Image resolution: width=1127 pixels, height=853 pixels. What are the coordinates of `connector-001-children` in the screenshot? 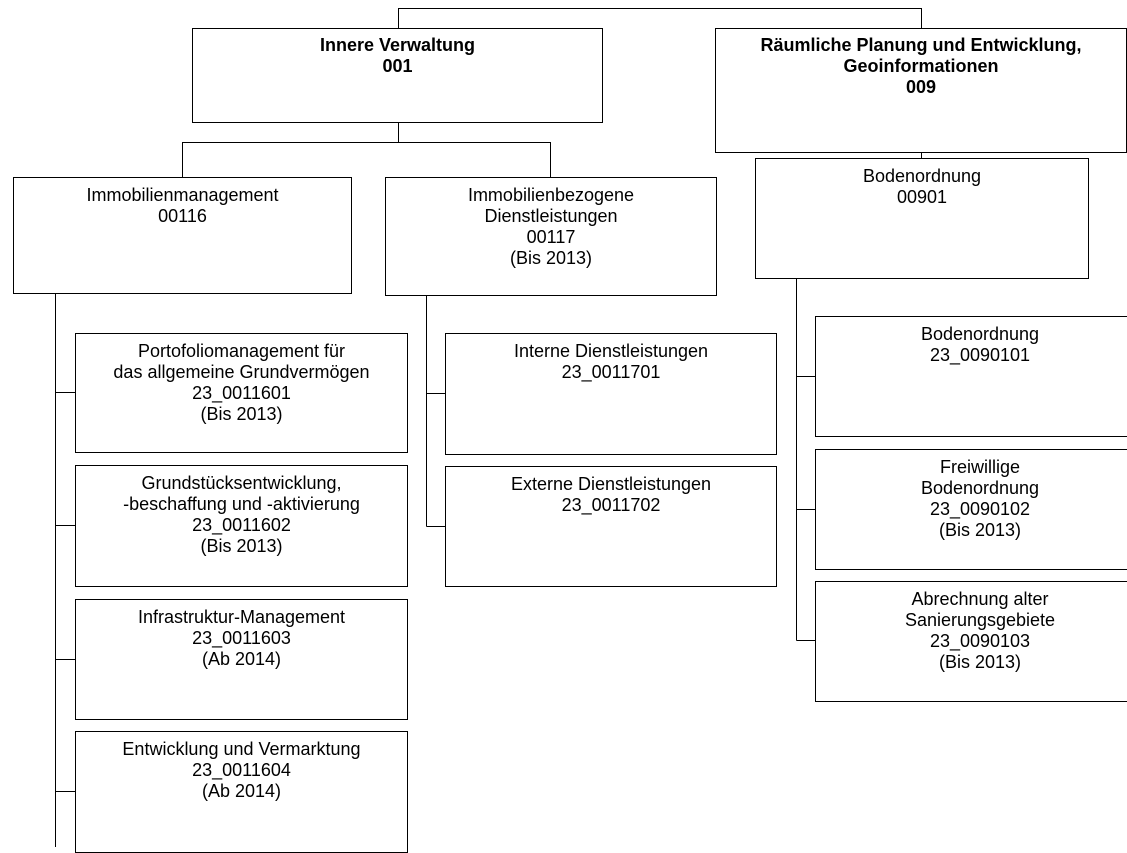 It's located at (366, 150).